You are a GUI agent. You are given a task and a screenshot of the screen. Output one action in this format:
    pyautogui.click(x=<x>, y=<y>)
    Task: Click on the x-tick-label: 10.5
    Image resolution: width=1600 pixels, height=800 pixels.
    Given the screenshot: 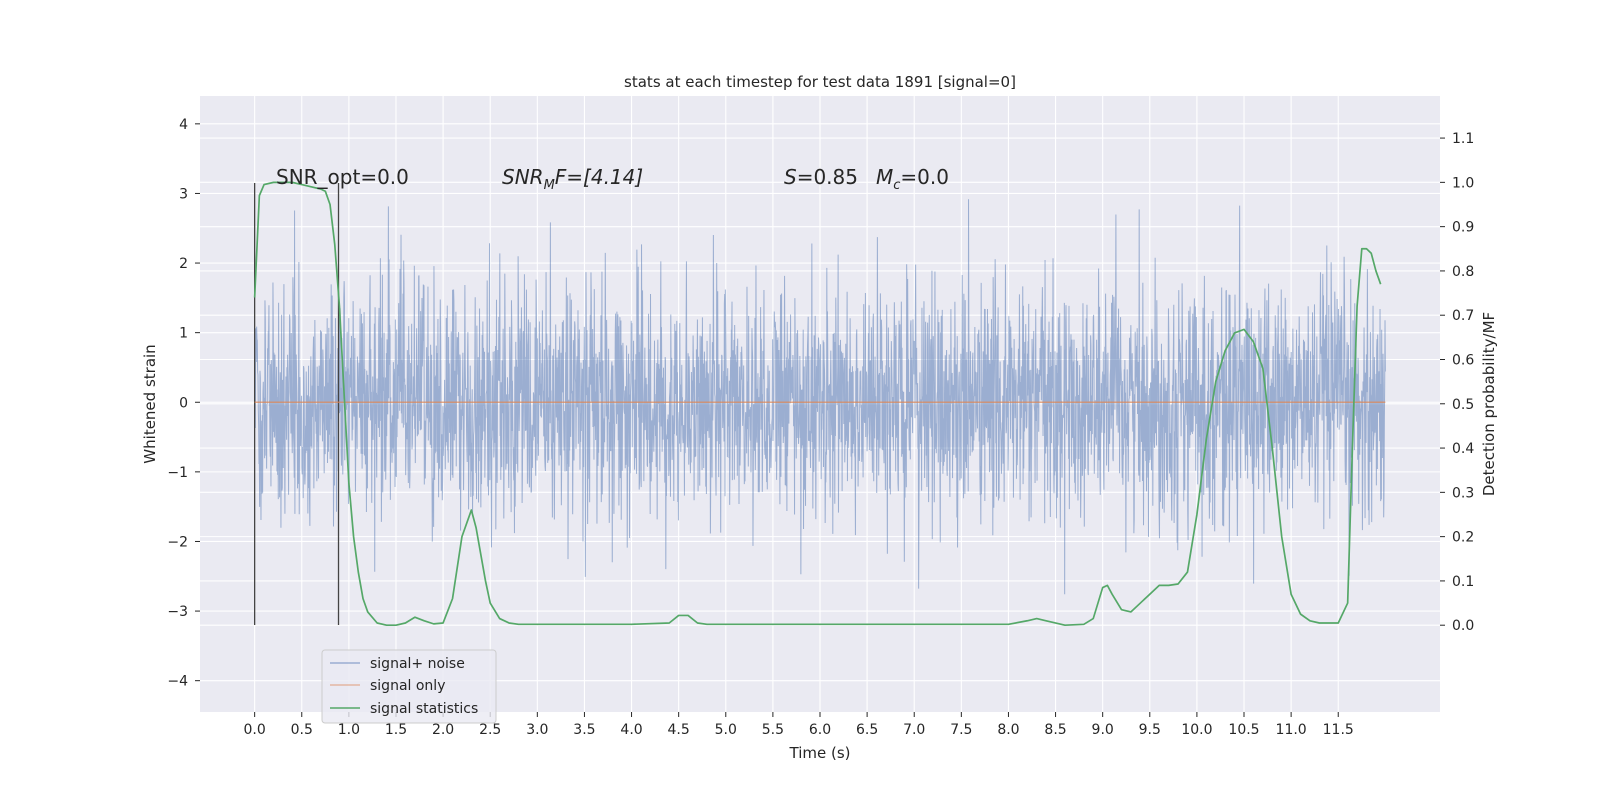 What is the action you would take?
    pyautogui.click(x=1243, y=730)
    